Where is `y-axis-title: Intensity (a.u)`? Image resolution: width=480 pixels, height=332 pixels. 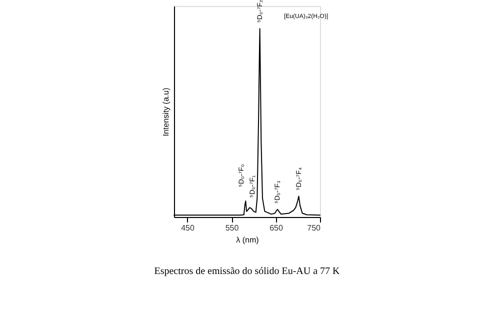
y-axis-title: Intensity (a.u) is located at coordinates (166, 111).